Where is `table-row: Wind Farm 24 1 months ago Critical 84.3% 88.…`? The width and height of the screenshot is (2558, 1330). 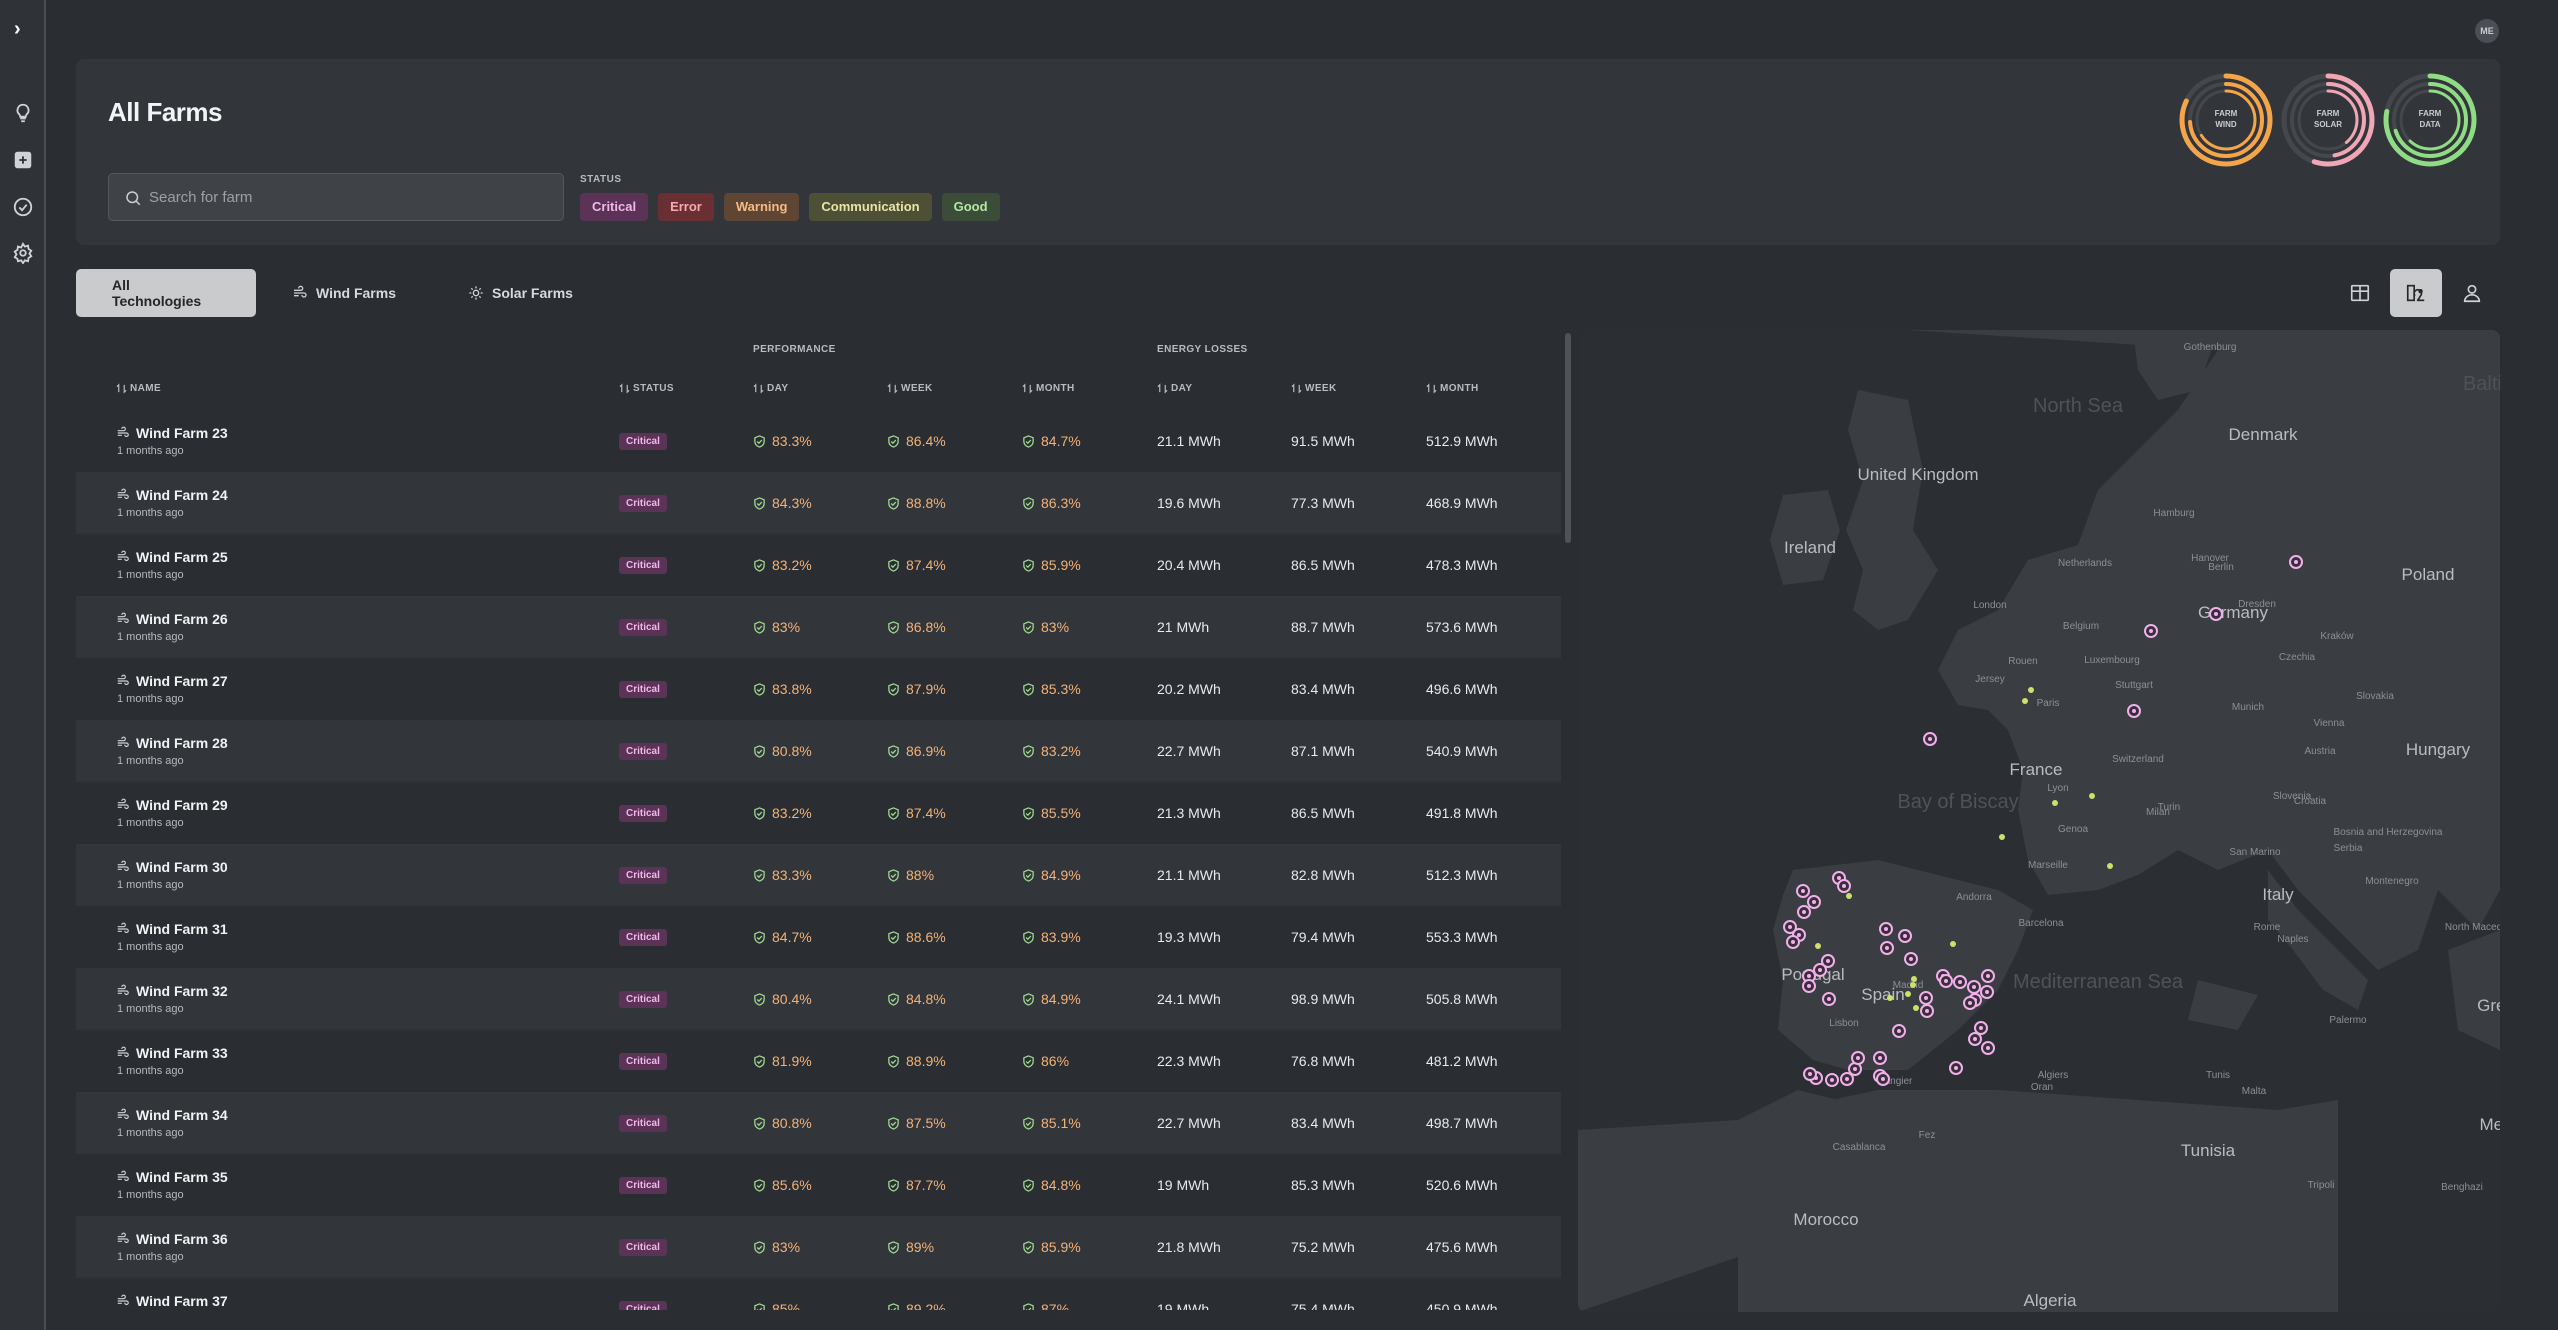 table-row: Wind Farm 24 1 months ago Critical 84.3% 88.… is located at coordinates (818, 503).